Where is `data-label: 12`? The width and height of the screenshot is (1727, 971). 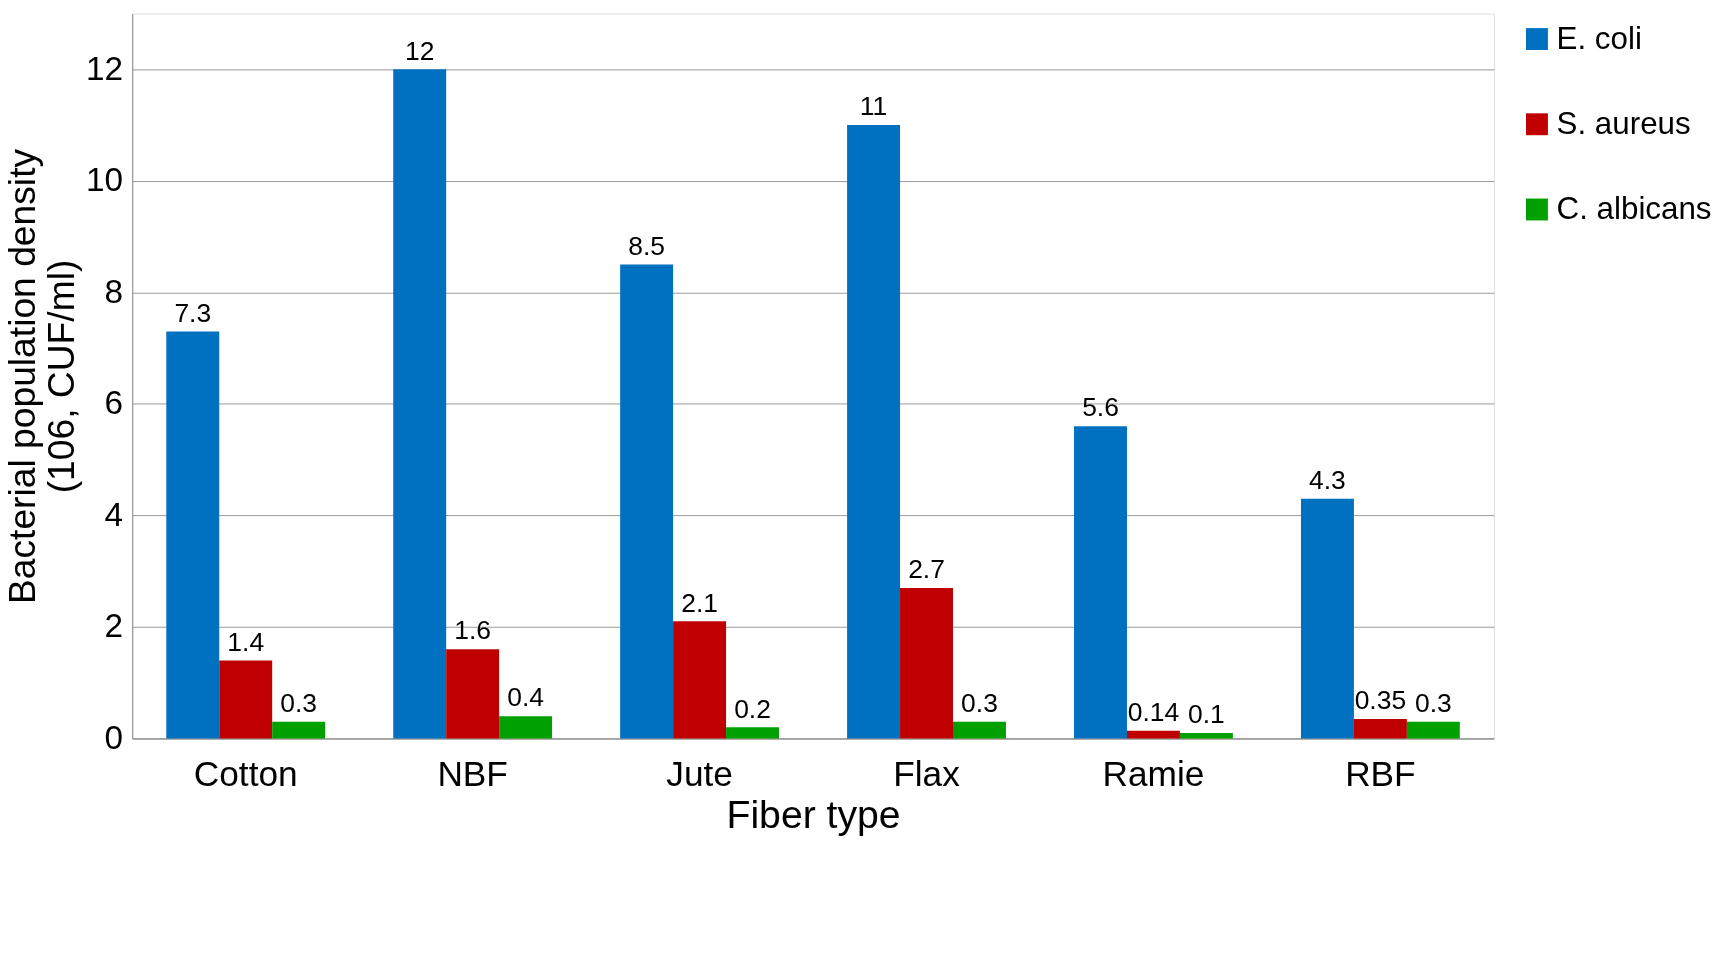
data-label: 12 is located at coordinates (419, 50).